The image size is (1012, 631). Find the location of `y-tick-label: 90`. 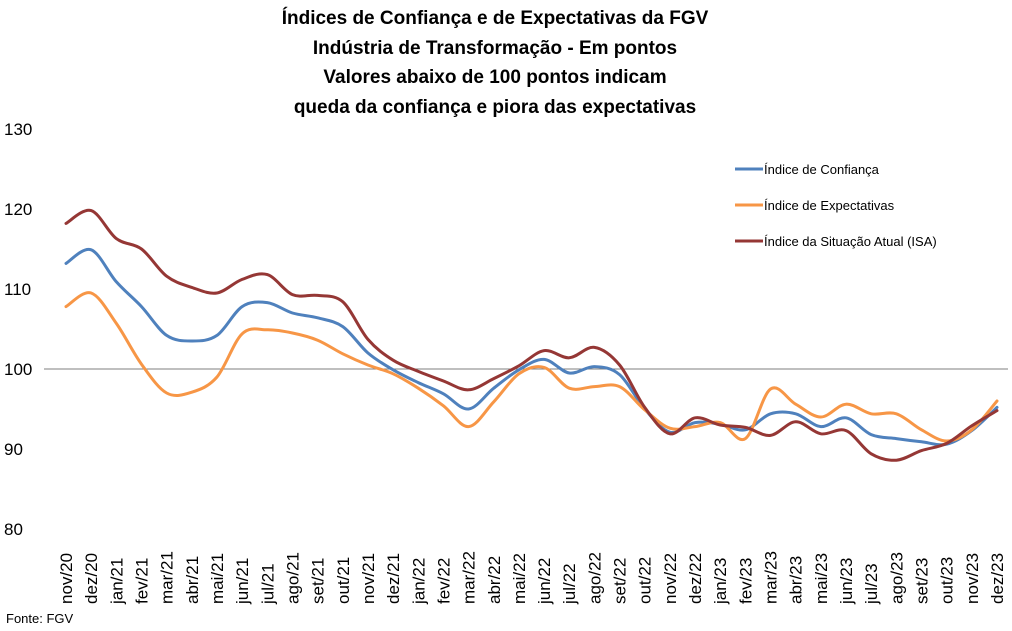

y-tick-label: 90 is located at coordinates (13, 449).